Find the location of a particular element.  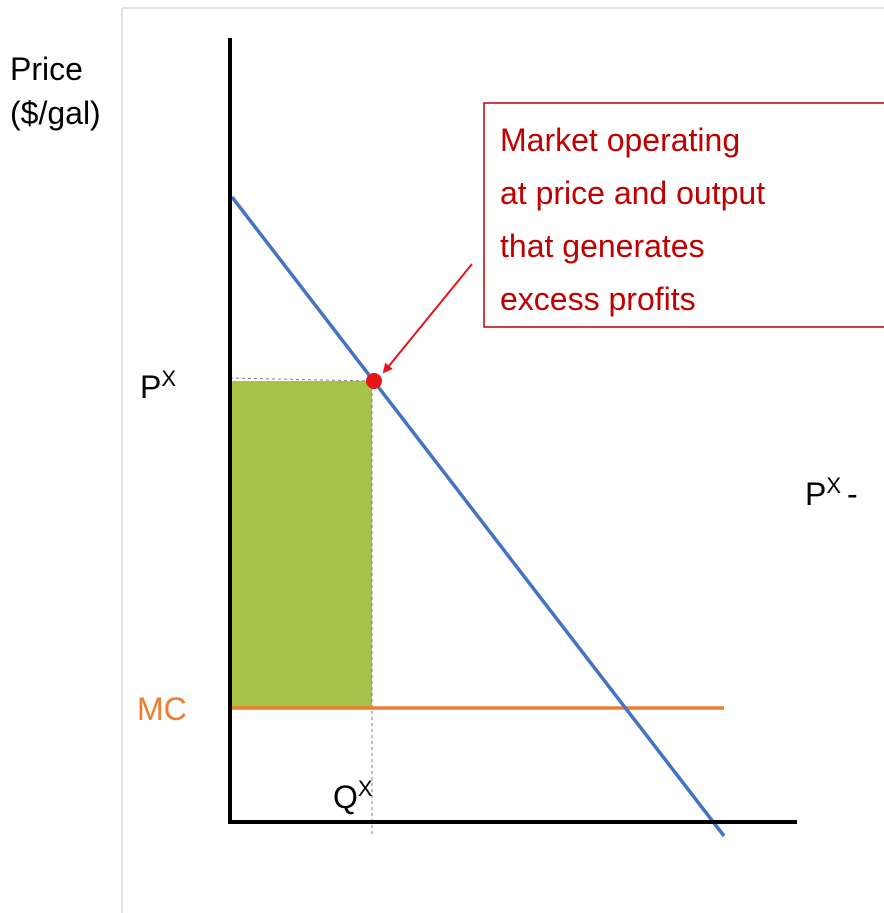

operating-point is located at coordinates (374, 381).